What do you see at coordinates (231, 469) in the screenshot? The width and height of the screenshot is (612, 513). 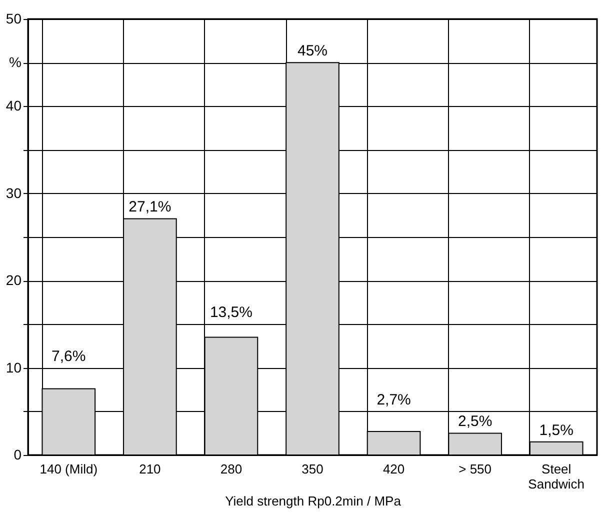 I see `x-tick-label: 280` at bounding box center [231, 469].